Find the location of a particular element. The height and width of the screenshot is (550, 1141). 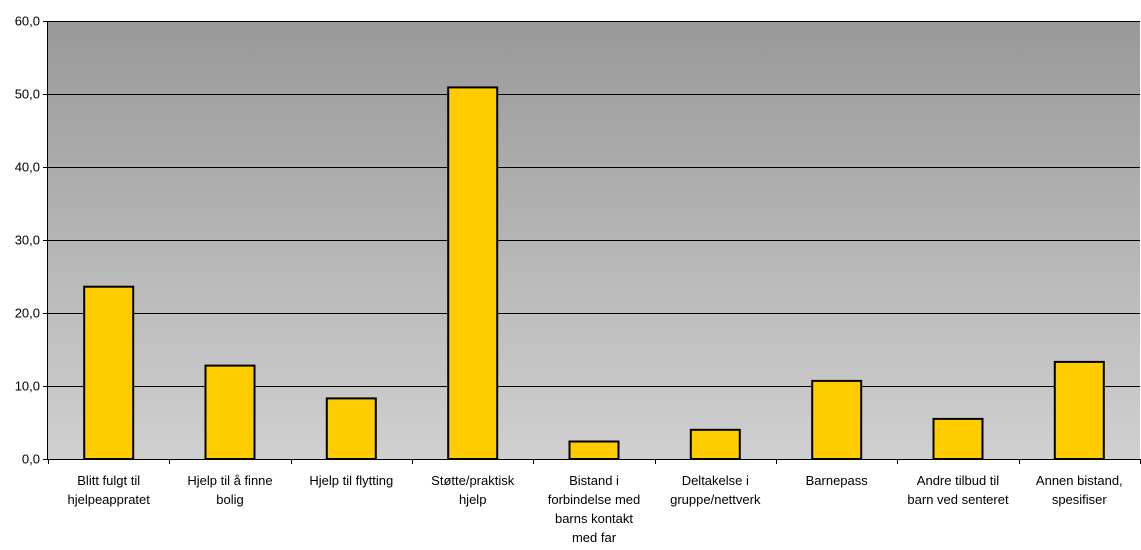

x-tick-label-6: Deltakelse i gruppe/nettverk is located at coordinates (715, 490).